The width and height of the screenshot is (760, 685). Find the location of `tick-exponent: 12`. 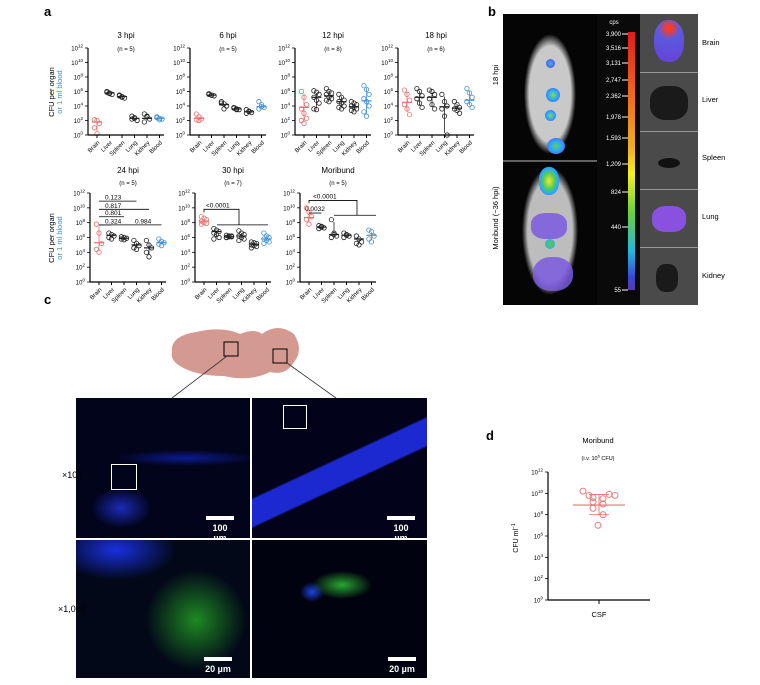

tick-exponent: 12 is located at coordinates (81, 46).